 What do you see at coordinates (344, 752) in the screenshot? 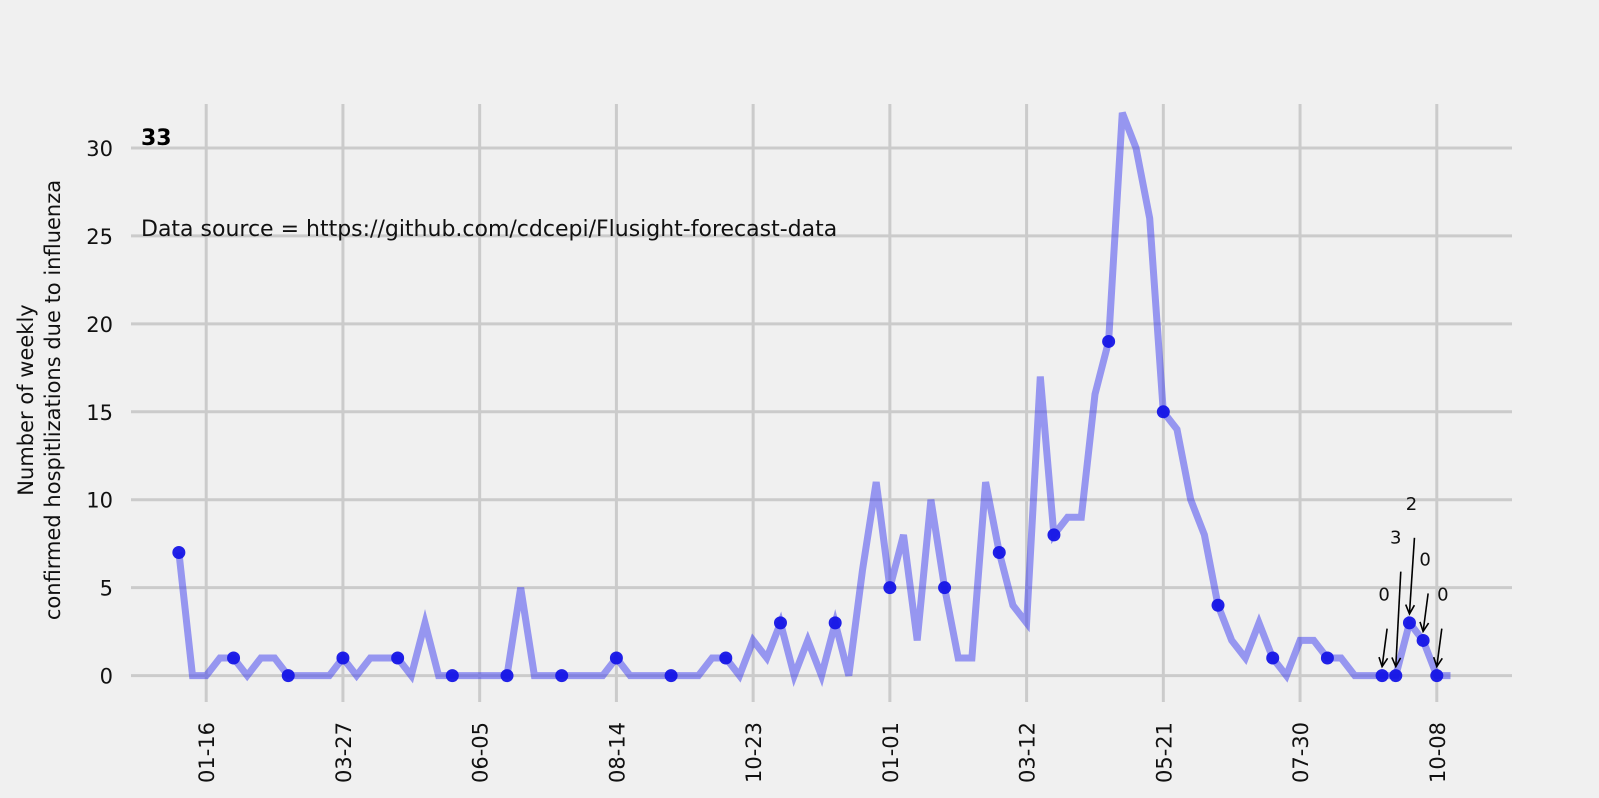
I see `x-tick-label: 03-27` at bounding box center [344, 752].